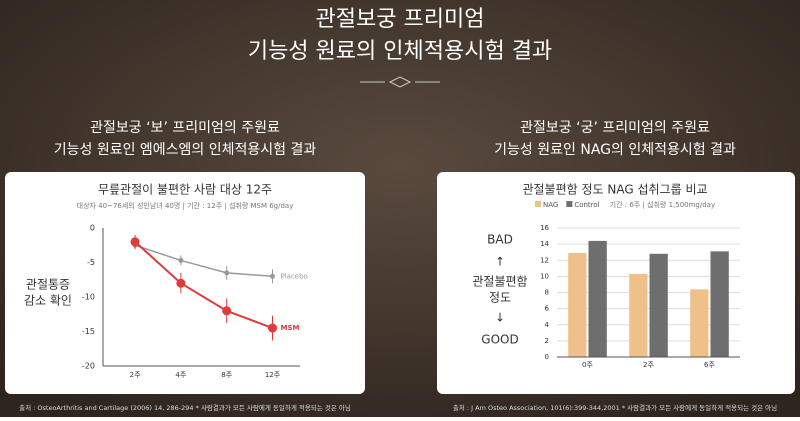 The height and width of the screenshot is (421, 800). Describe the element at coordinates (547, 293) in the screenshot. I see `y-tick-label: 8` at that location.